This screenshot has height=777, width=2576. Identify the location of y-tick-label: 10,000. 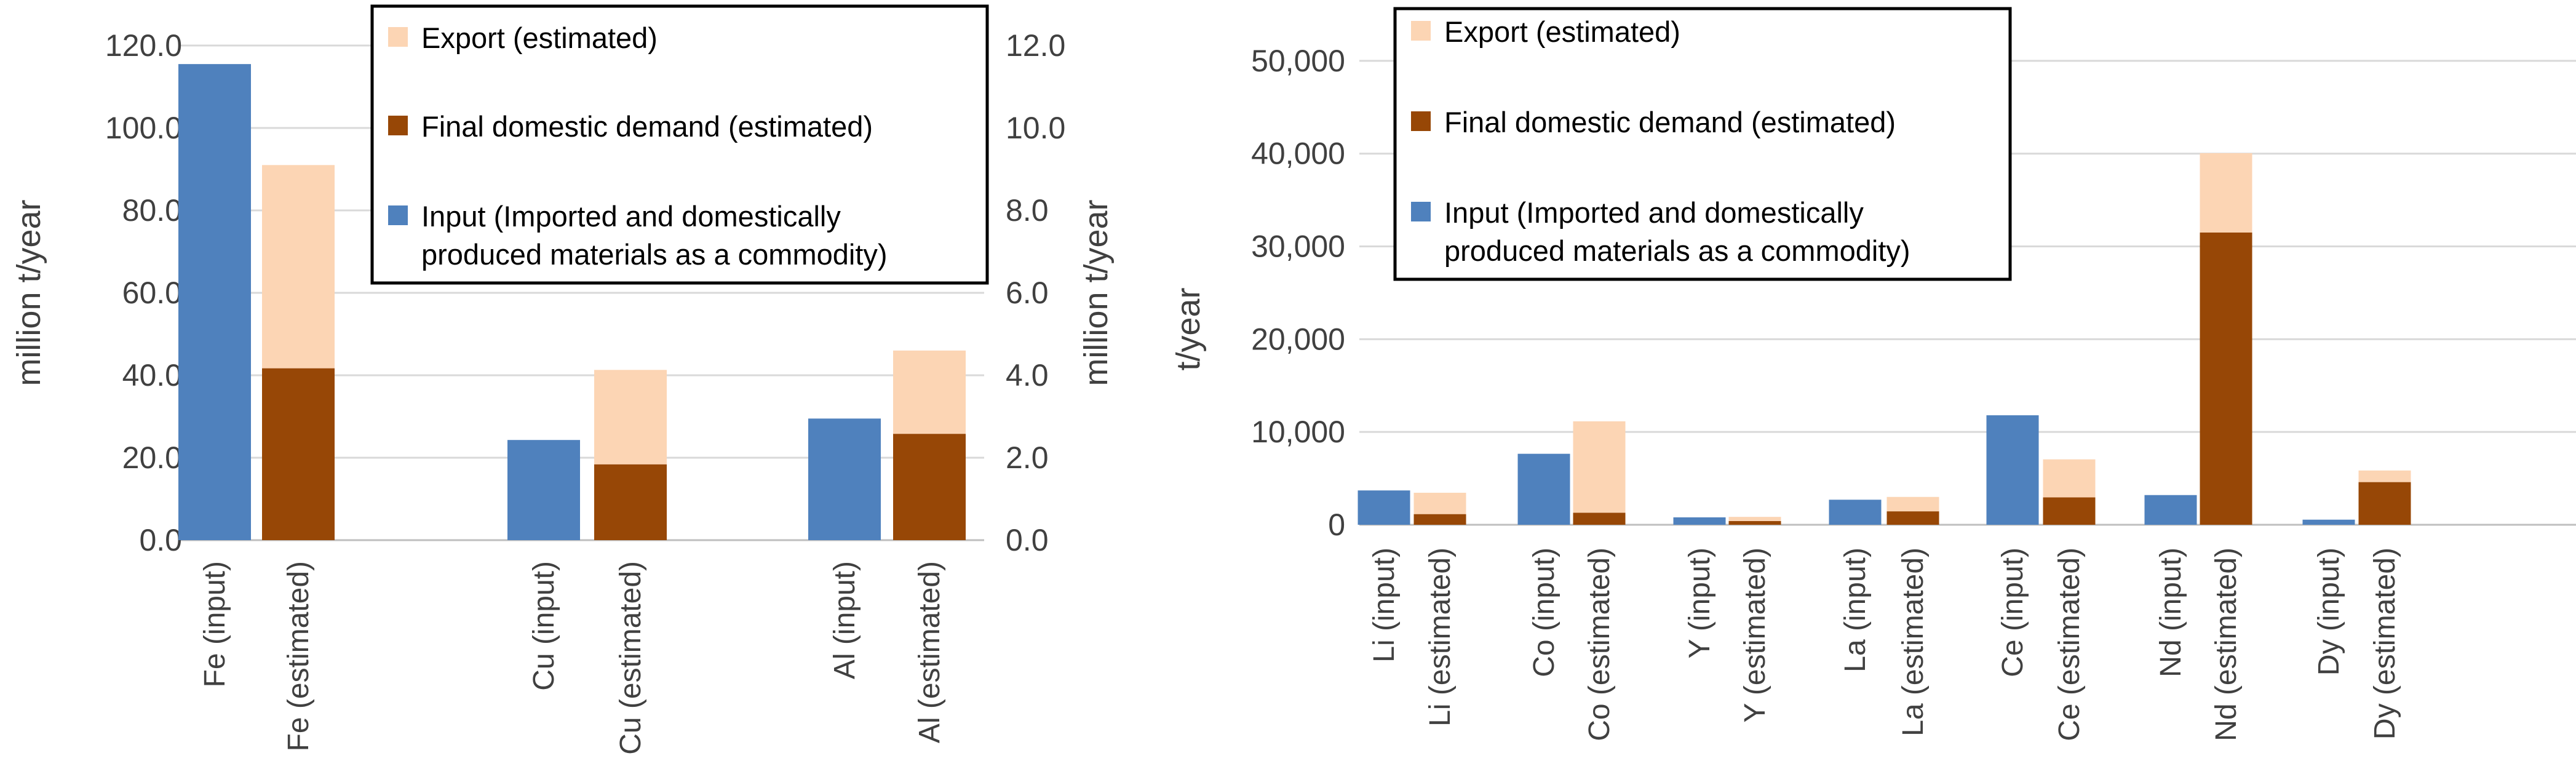
(1298, 432).